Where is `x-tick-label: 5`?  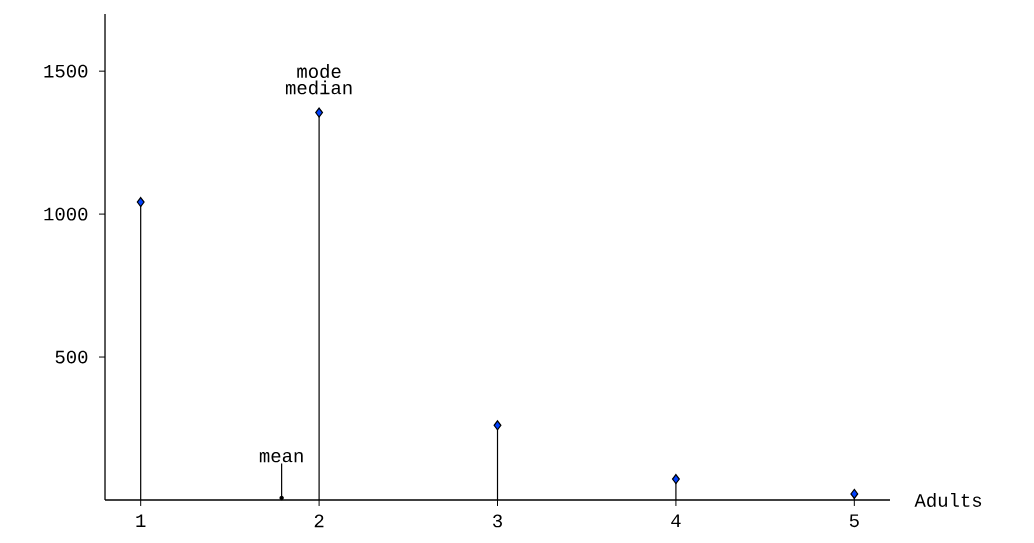
x-tick-label: 5 is located at coordinates (854, 521).